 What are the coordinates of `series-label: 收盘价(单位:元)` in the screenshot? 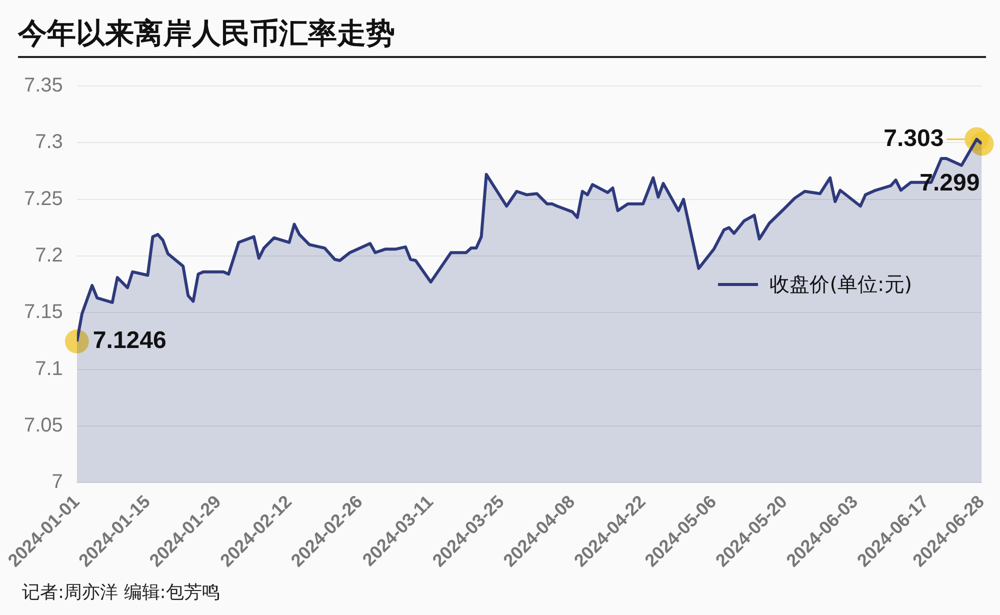 It's located at (841, 284).